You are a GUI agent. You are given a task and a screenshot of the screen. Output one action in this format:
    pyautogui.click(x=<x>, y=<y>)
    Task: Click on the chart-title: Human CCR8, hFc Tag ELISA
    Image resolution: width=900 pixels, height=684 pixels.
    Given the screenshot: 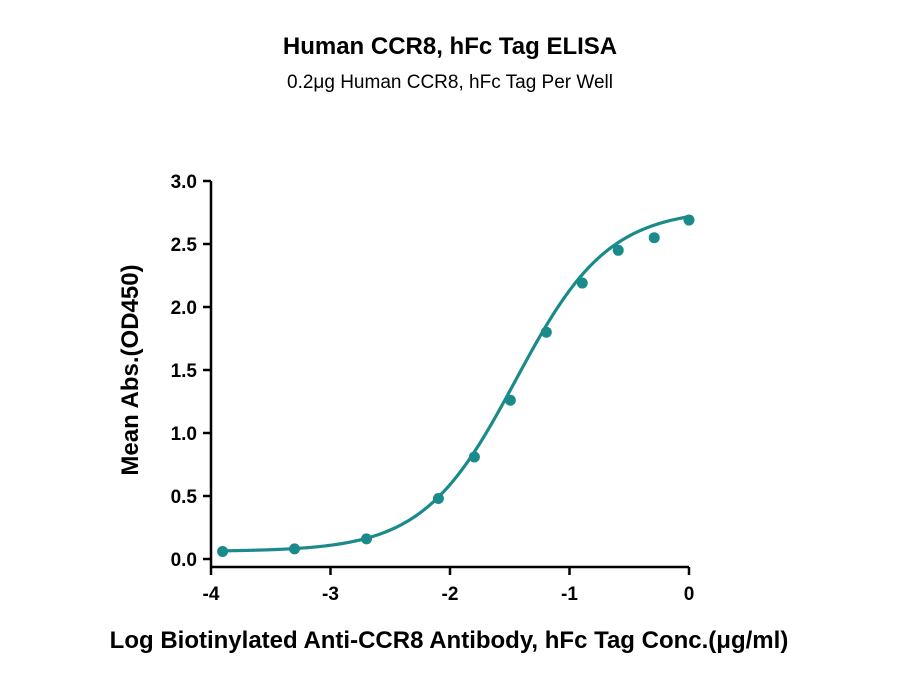 What is the action you would take?
    pyautogui.click(x=450, y=46)
    